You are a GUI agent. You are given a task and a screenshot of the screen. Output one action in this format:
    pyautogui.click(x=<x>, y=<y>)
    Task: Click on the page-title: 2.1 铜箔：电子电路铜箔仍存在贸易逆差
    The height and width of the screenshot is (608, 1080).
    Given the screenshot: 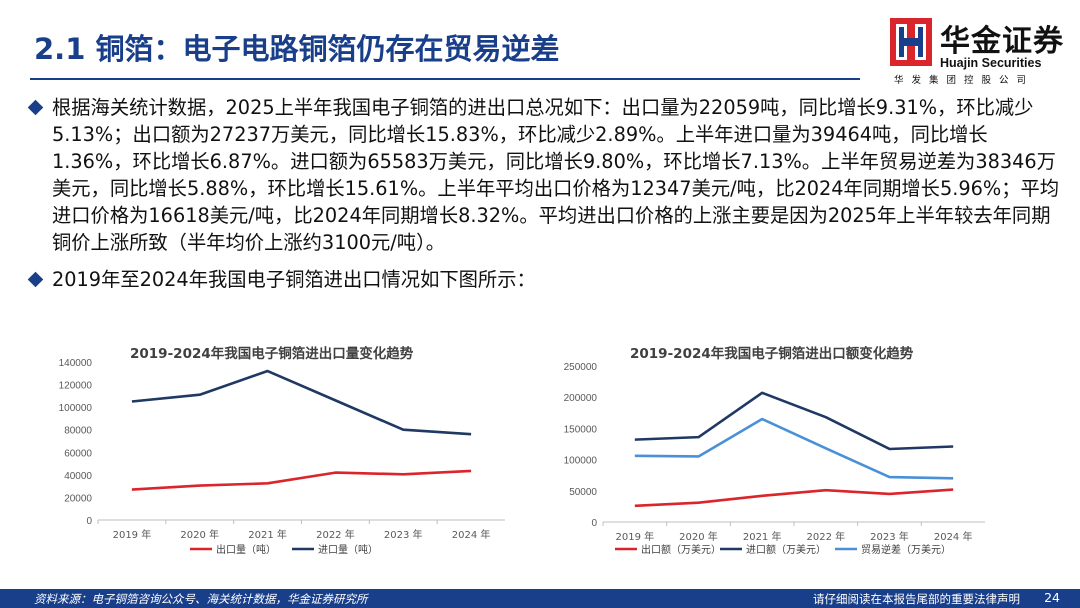 What is the action you would take?
    pyautogui.click(x=297, y=49)
    